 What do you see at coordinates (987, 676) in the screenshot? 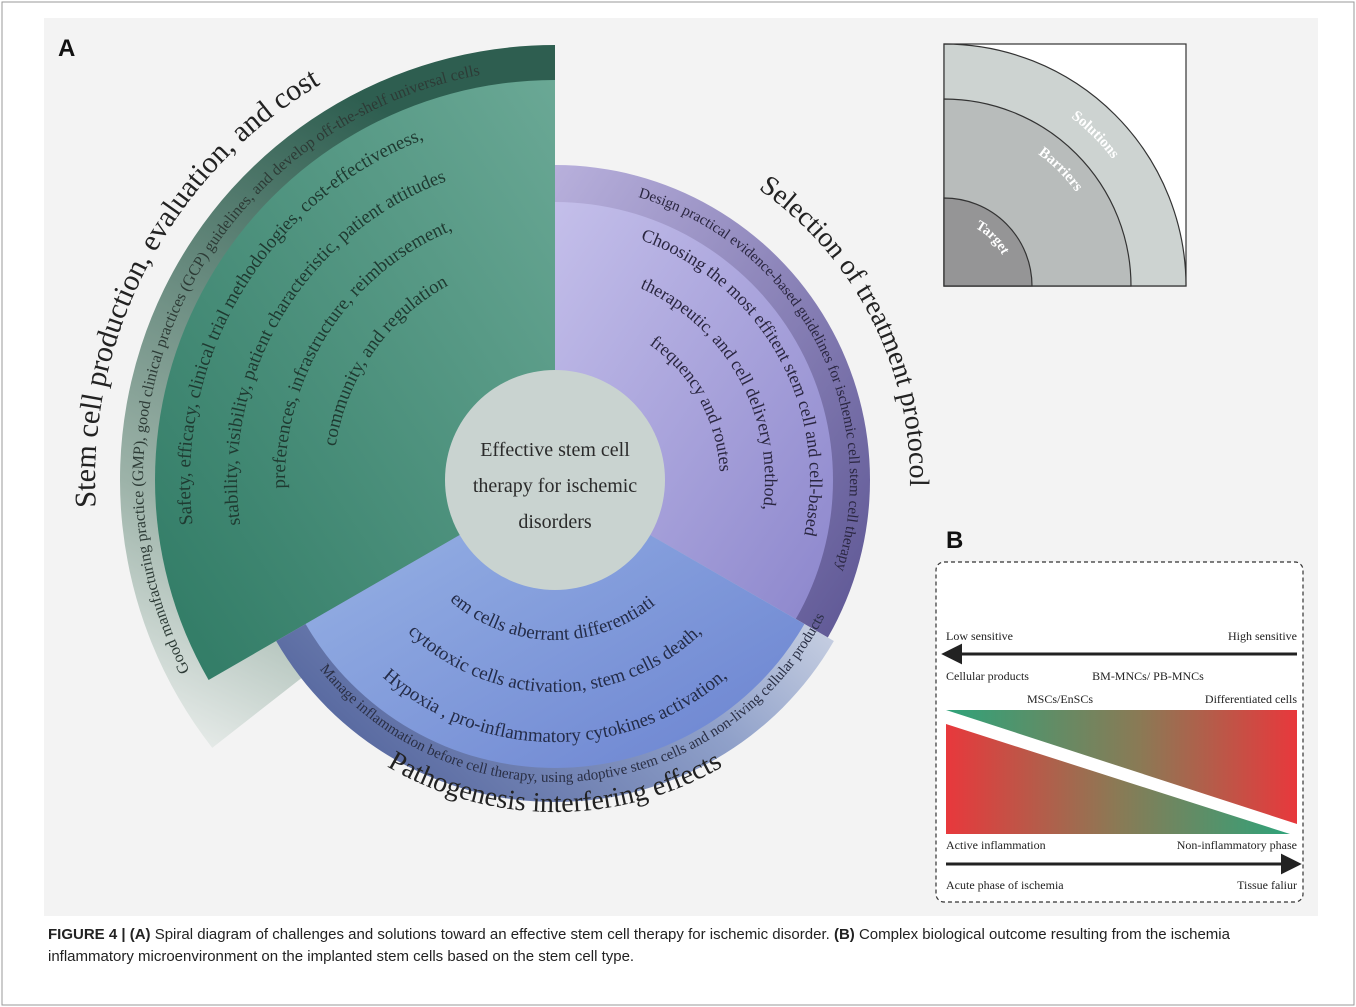
I see `cell-label-cellular-products: Cellular products` at bounding box center [987, 676].